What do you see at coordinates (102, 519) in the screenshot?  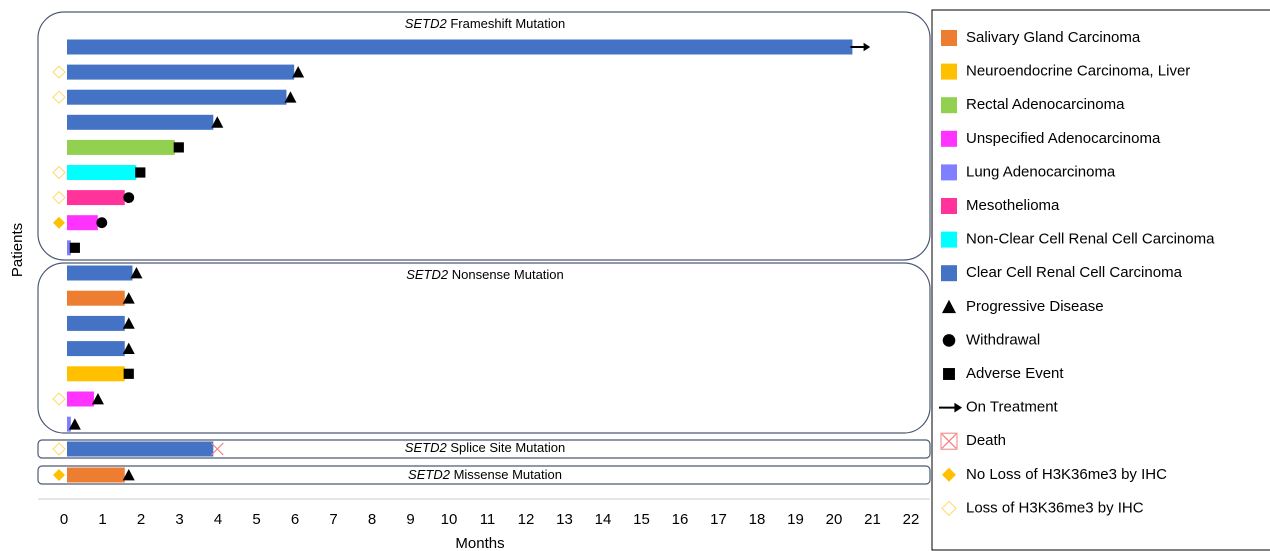 I see `x-tick-label: 1` at bounding box center [102, 519].